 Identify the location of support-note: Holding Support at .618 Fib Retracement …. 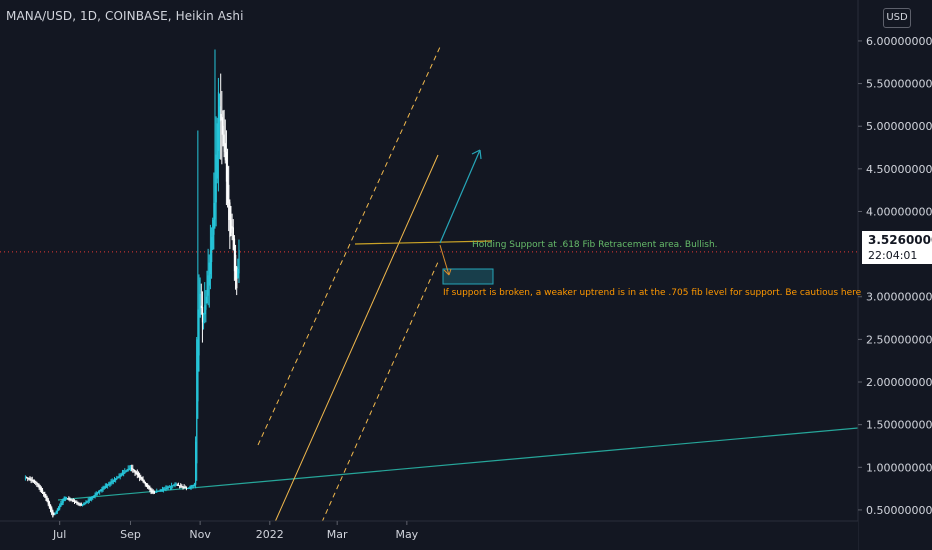
(595, 245).